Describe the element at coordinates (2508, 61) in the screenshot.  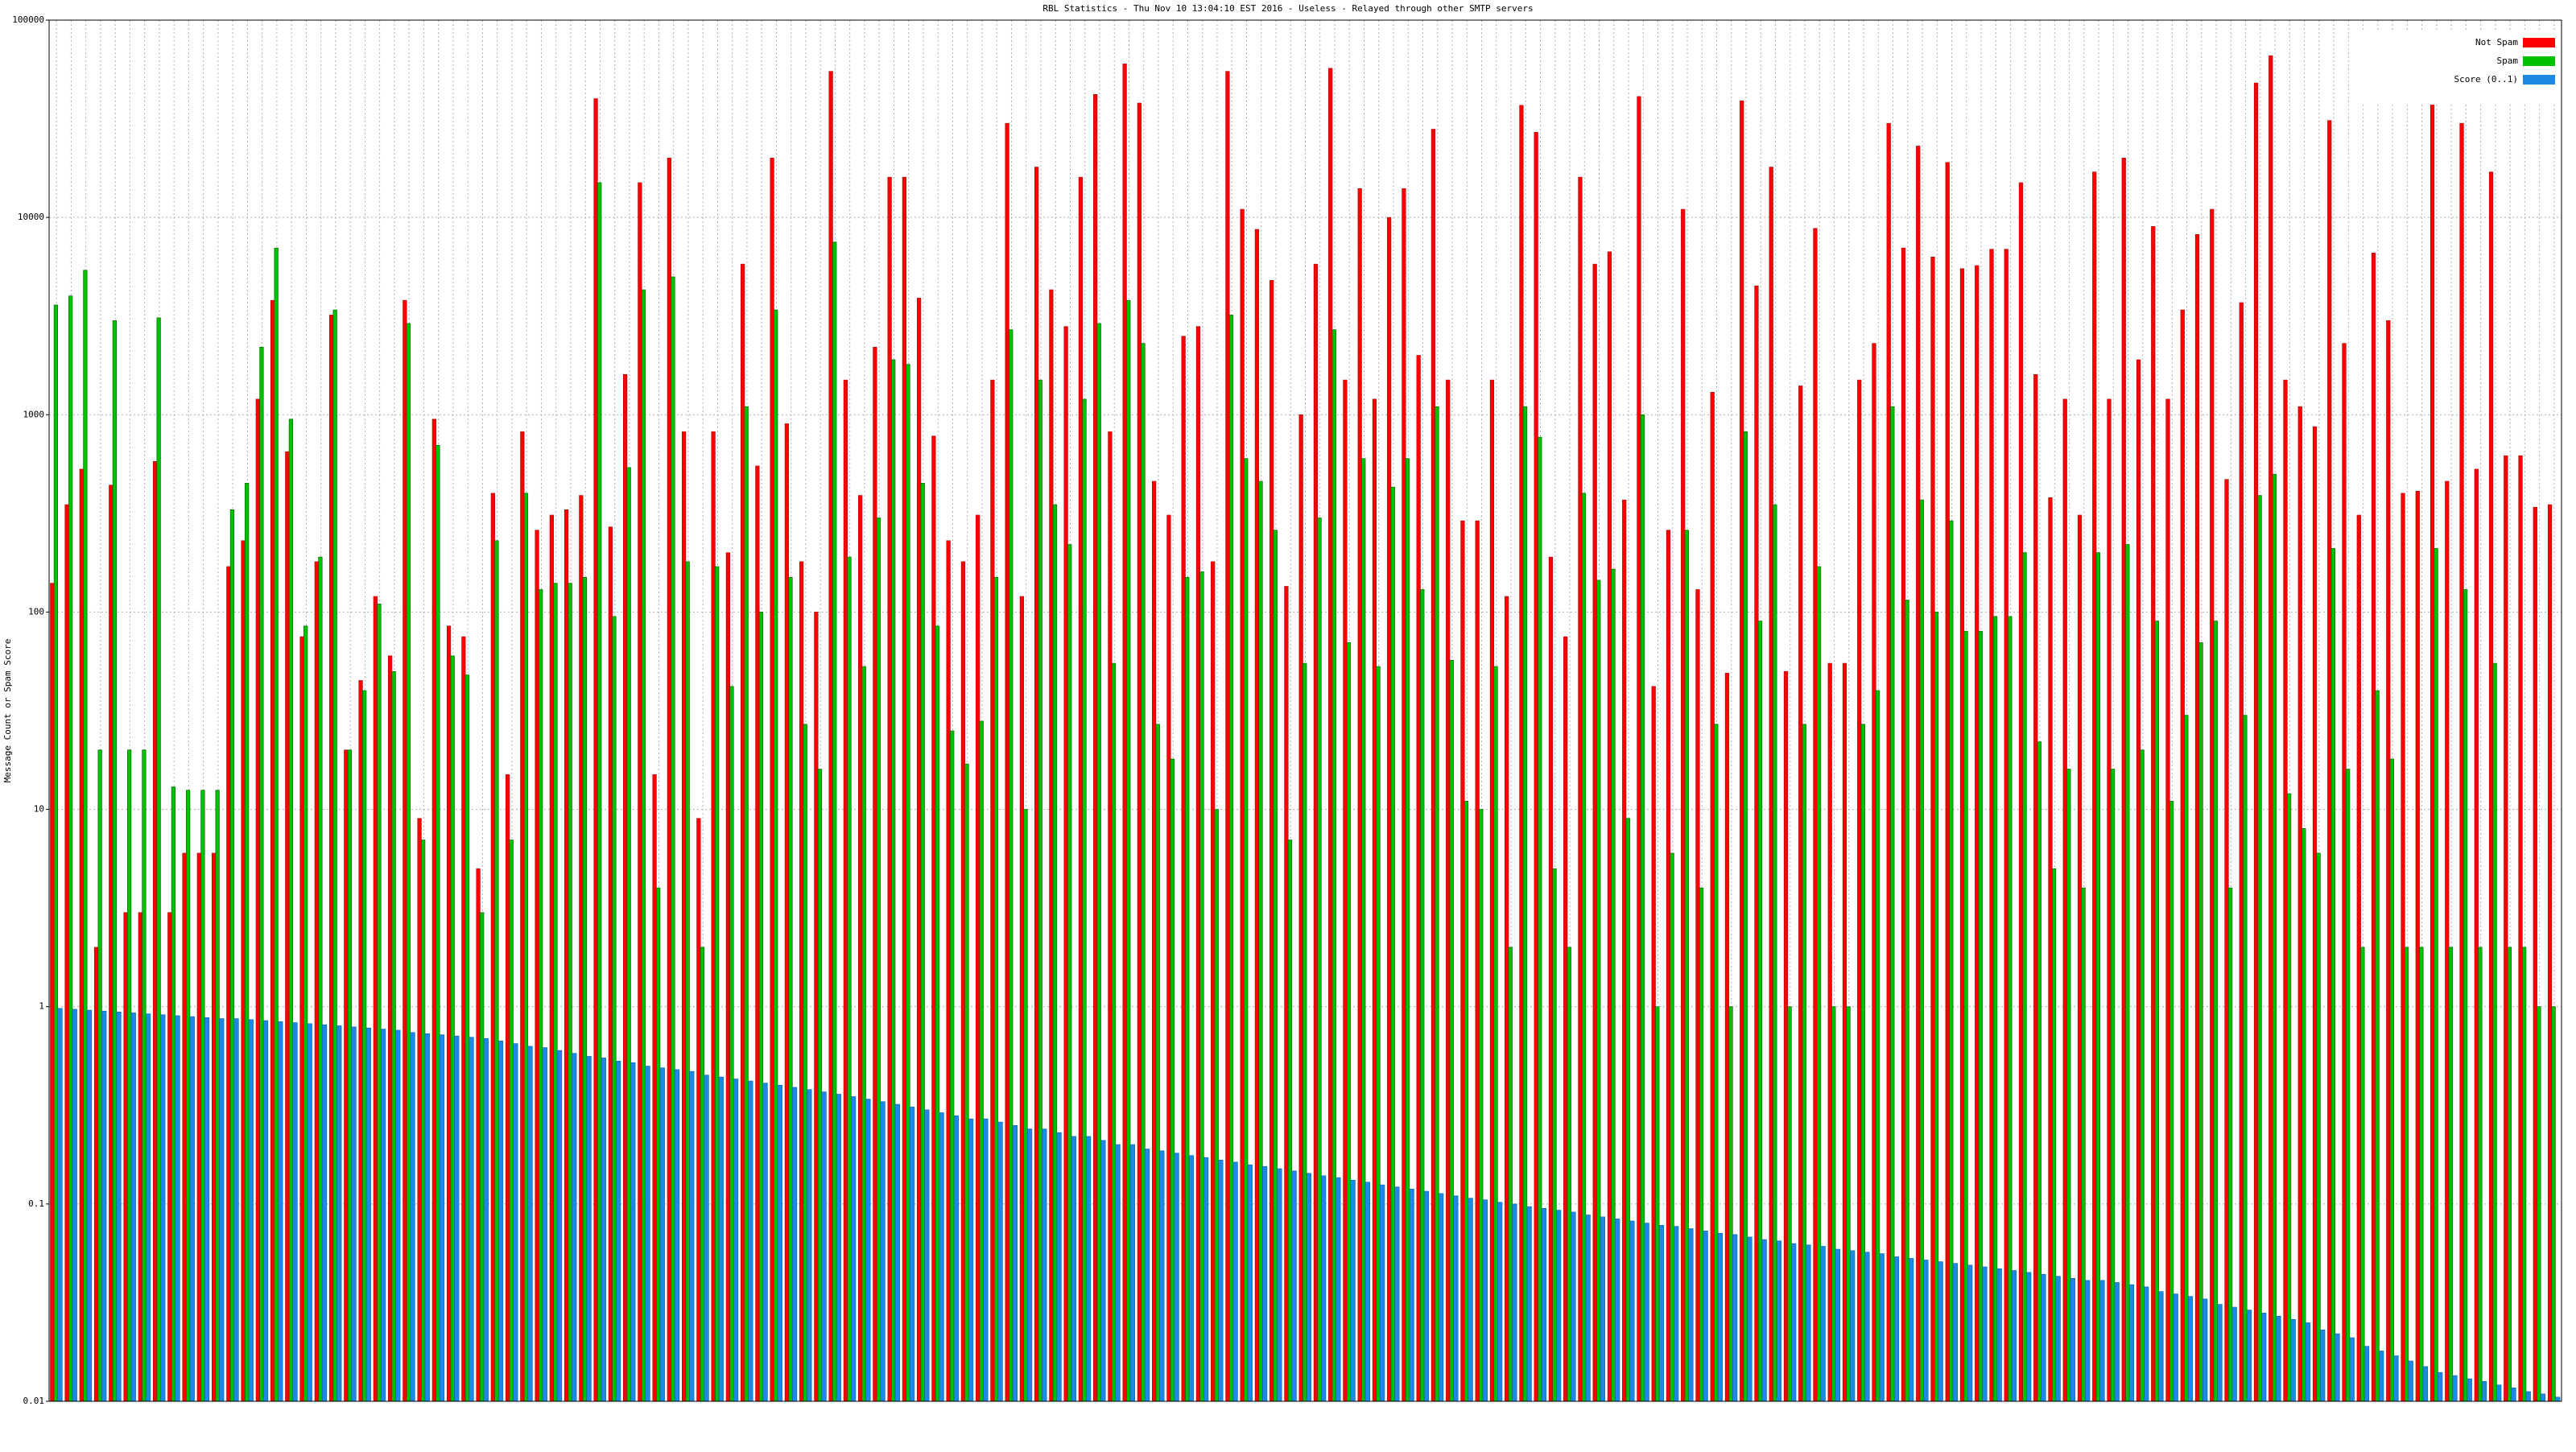
I see `legend-label: Spam` at that location.